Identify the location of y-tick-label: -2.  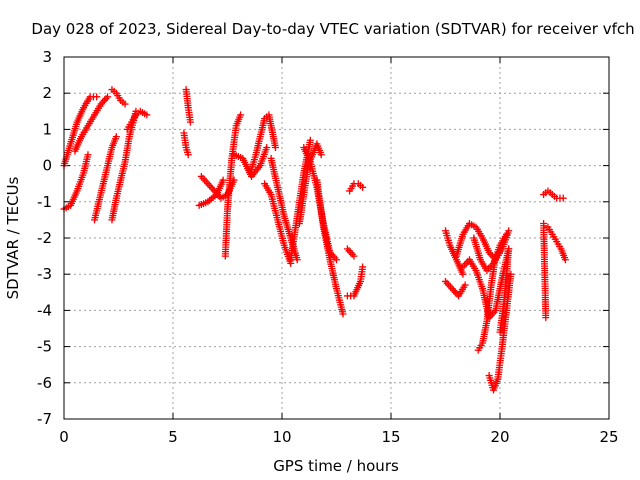
(44, 238).